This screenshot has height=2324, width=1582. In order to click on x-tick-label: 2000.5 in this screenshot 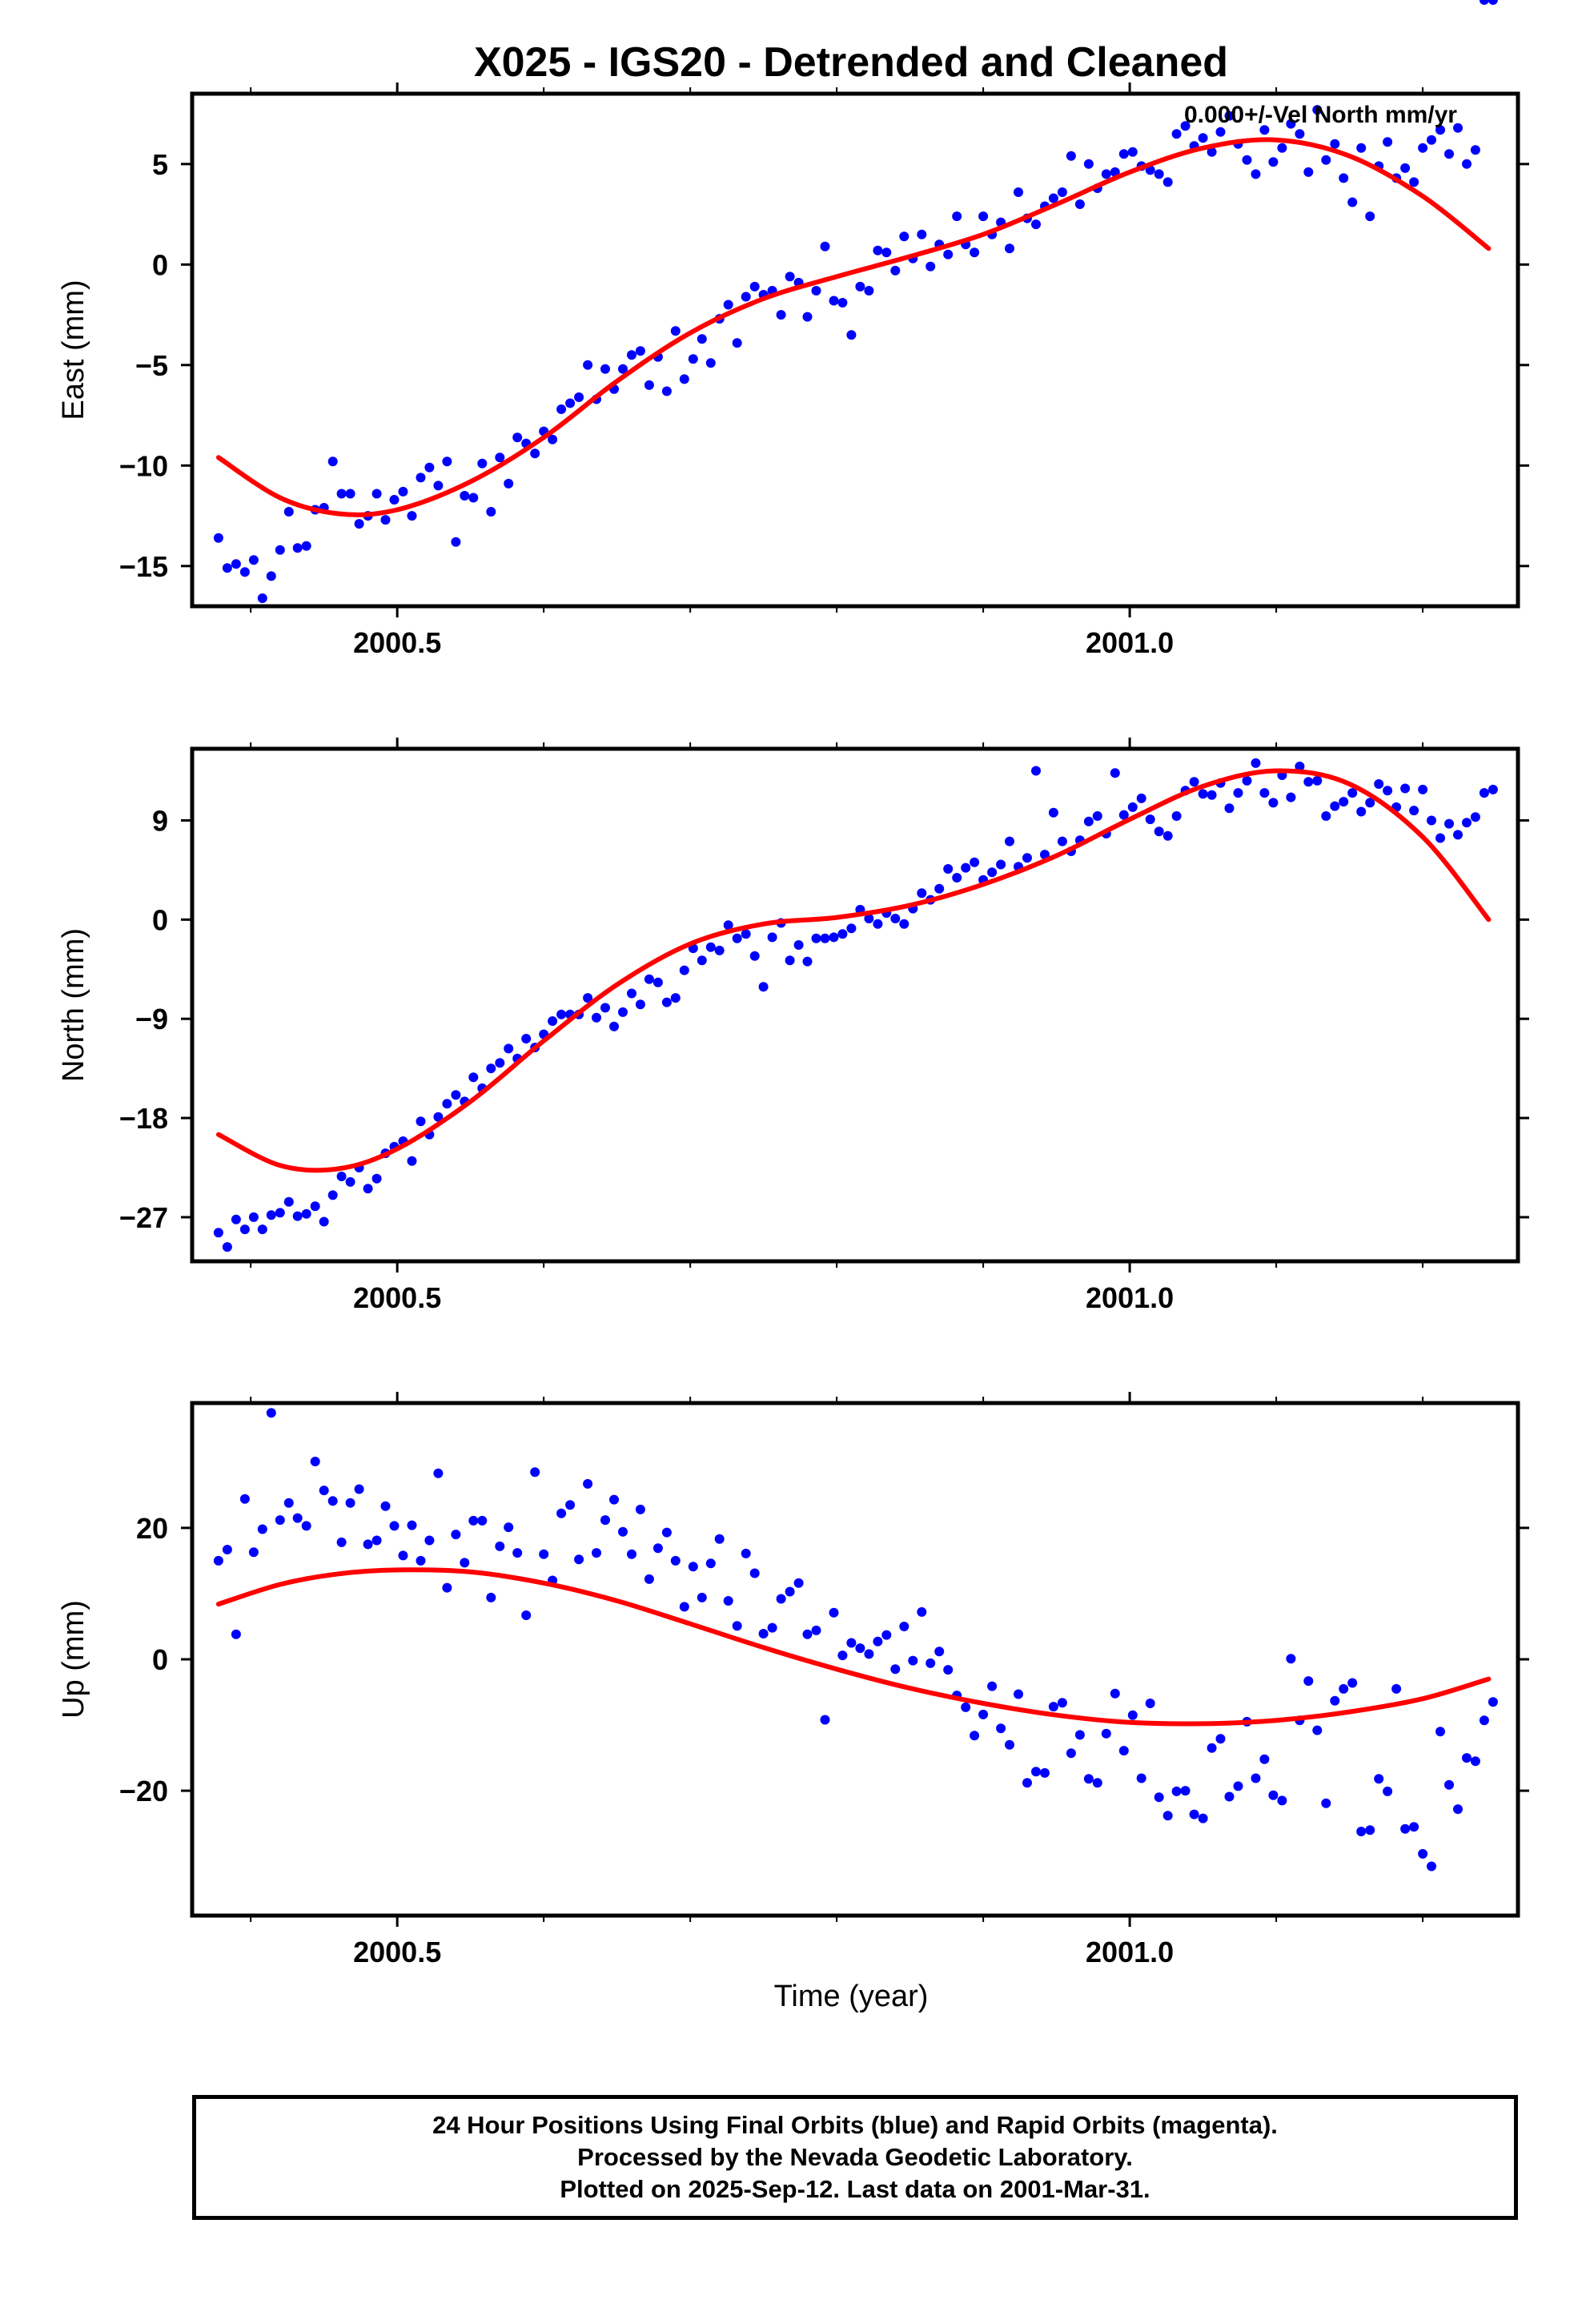, I will do `click(397, 642)`.